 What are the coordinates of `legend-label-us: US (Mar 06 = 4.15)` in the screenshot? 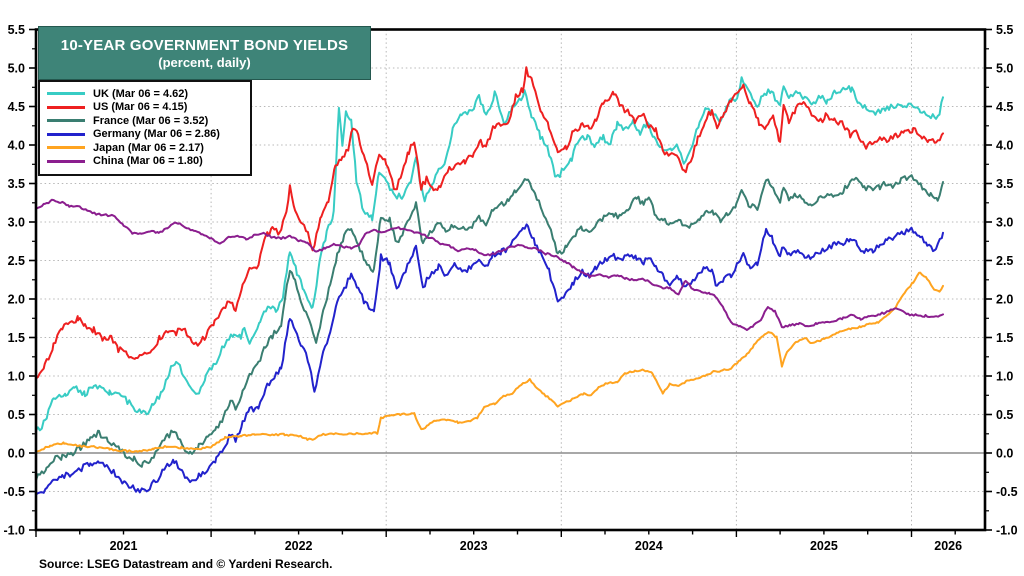 It's located at (140, 107).